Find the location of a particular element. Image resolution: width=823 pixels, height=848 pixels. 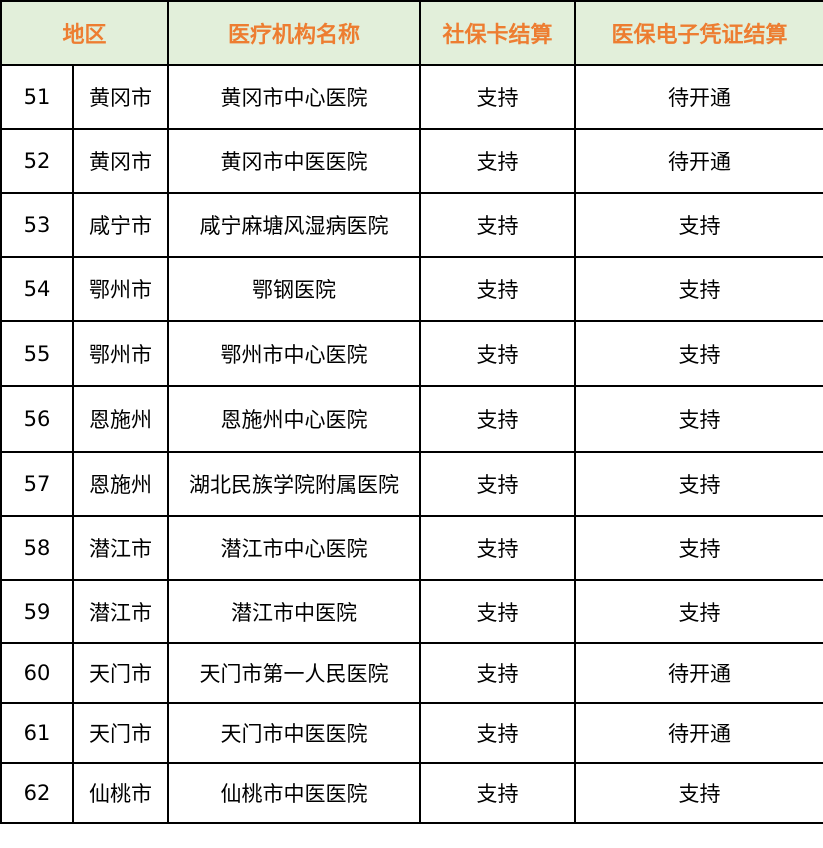

institution-cell: 仙桃市中医医院 is located at coordinates (294, 793).